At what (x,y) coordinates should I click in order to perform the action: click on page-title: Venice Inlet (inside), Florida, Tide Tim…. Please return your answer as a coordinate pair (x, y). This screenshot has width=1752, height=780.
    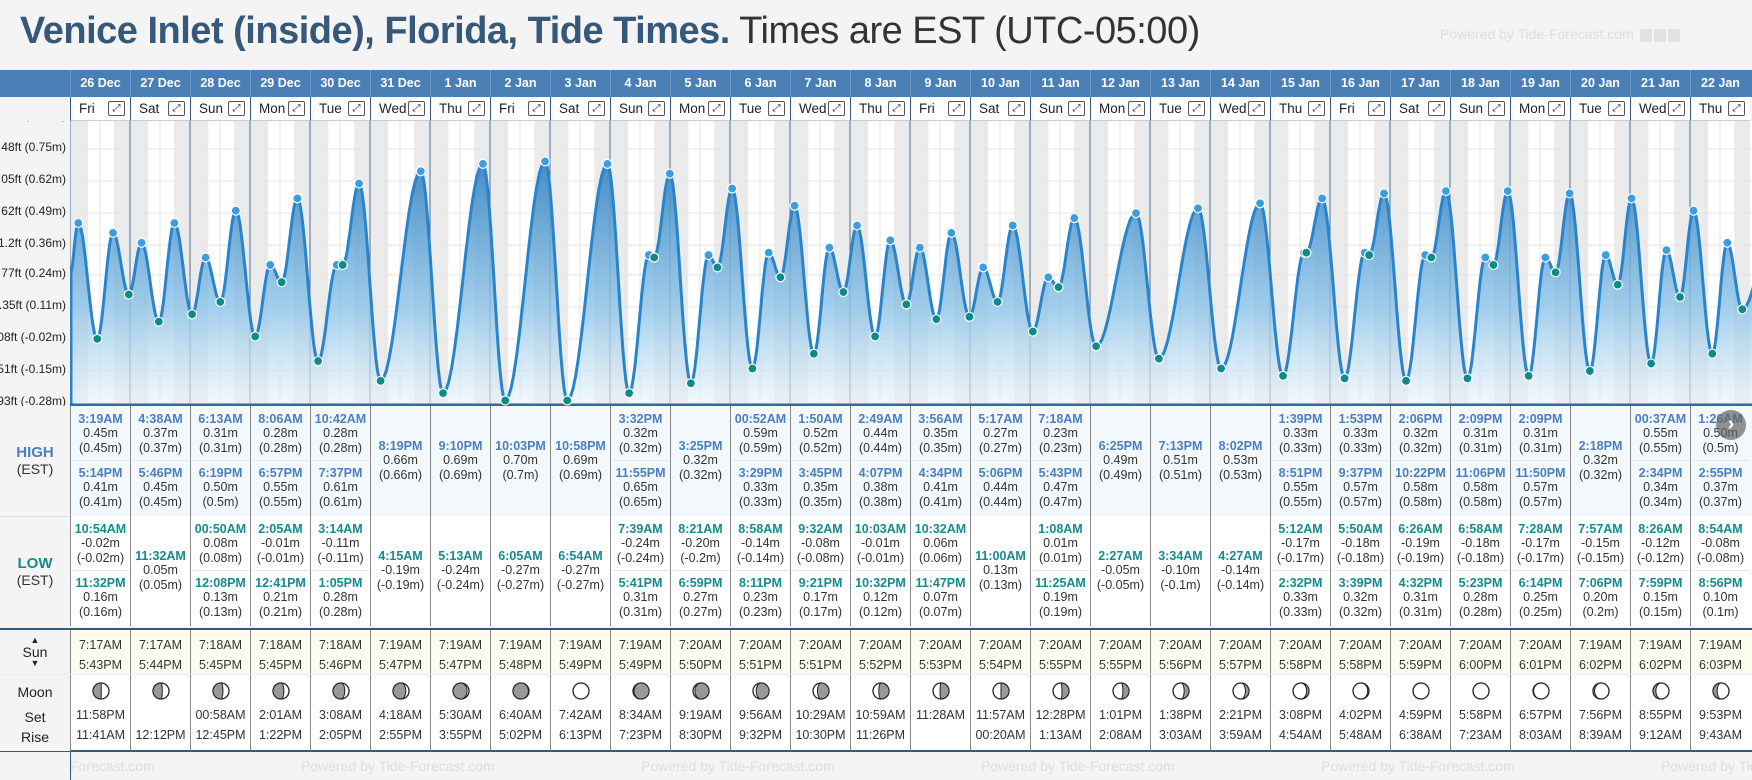
    Looking at the image, I should click on (610, 35).